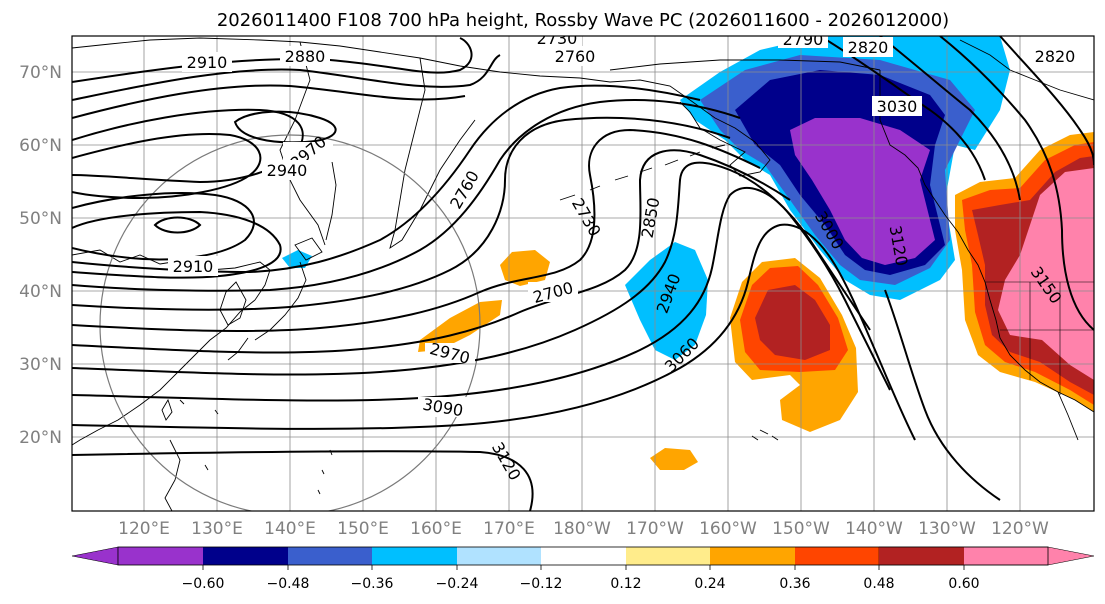 Image resolution: width=1105 pixels, height=604 pixels. Describe the element at coordinates (801, 529) in the screenshot. I see `lon-label-150w: 150°W` at that location.